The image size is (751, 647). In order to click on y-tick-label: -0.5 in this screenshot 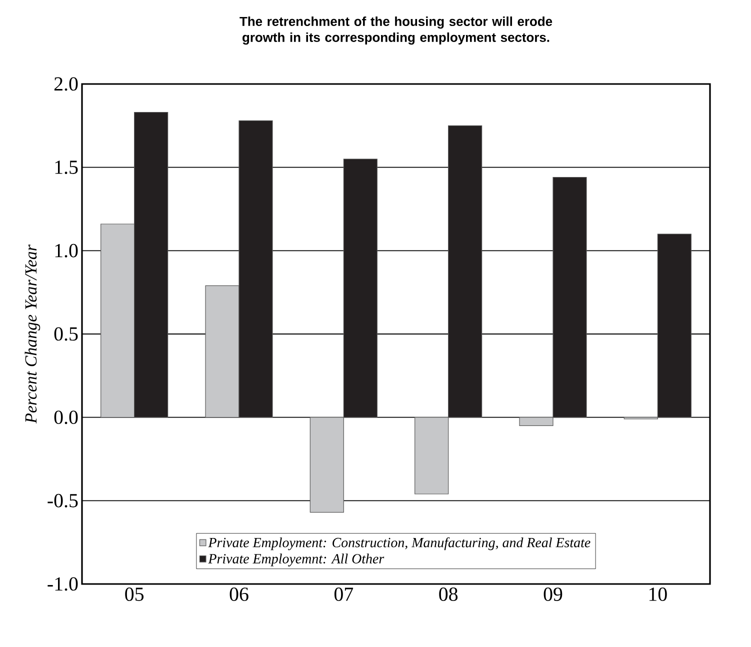, I will do `click(63, 501)`.